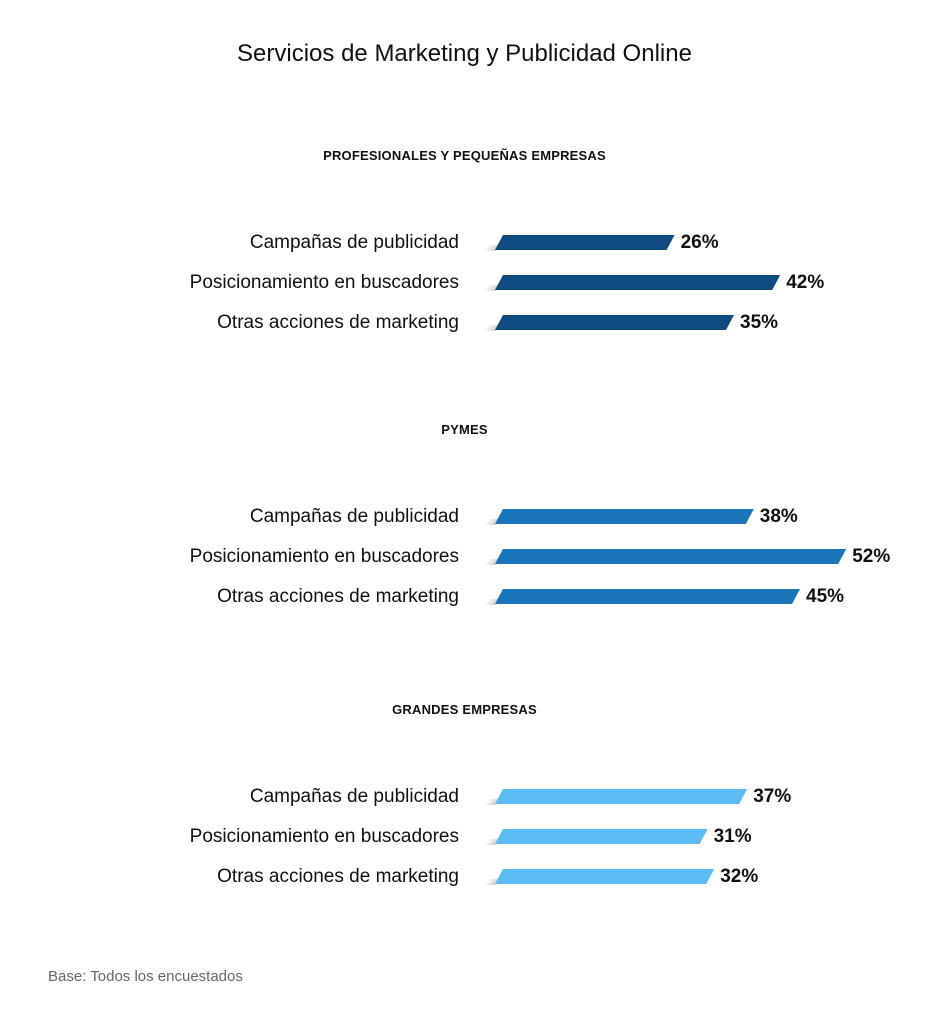  I want to click on value-label: 26%, so click(699, 242).